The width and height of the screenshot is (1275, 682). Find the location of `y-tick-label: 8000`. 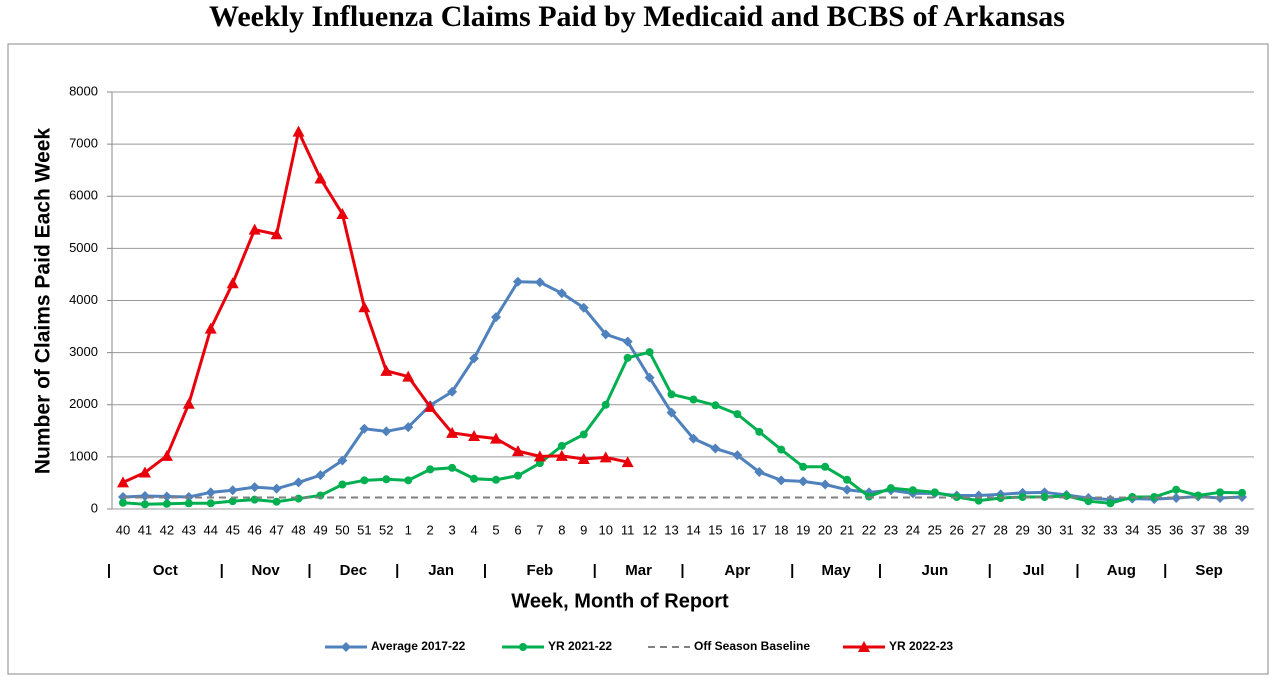

y-tick-label: 8000 is located at coordinates (83, 90).